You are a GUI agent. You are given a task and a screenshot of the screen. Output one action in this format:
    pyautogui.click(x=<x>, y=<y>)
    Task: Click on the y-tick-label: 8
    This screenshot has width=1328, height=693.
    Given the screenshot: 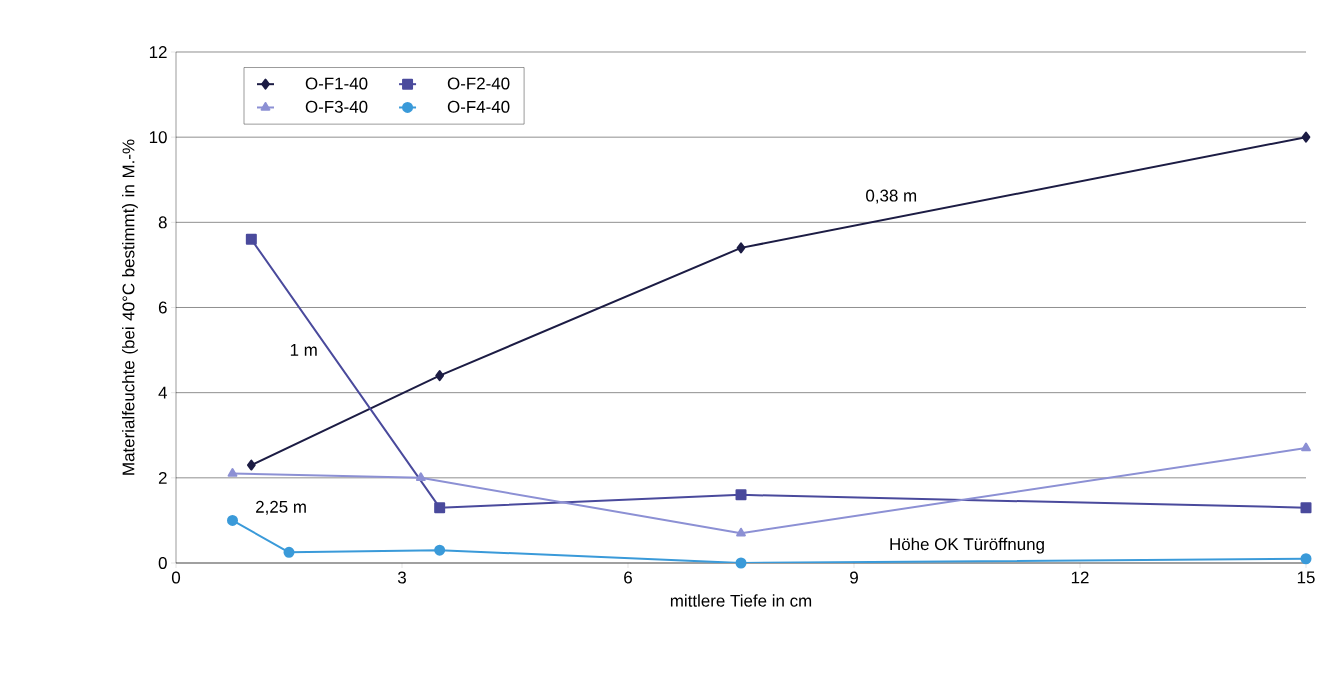 What is the action you would take?
    pyautogui.click(x=162, y=222)
    